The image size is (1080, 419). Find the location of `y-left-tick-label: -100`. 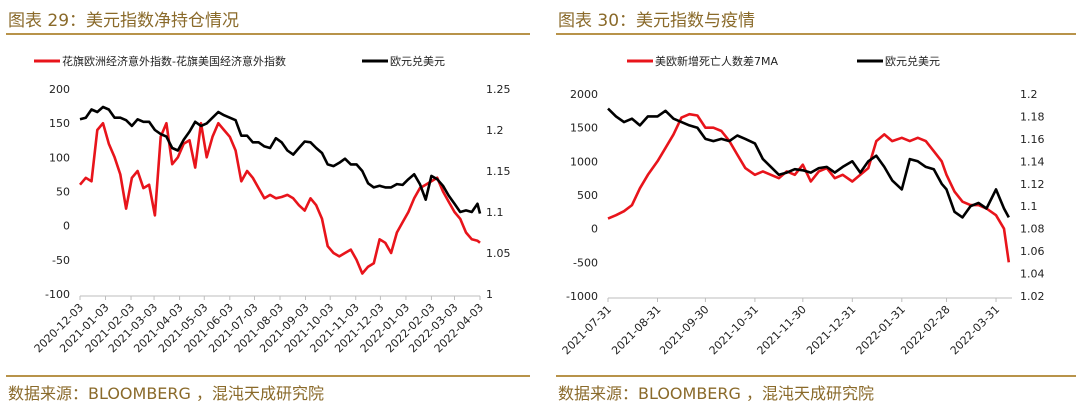

y-left-tick-label: -100 is located at coordinates (57, 294).